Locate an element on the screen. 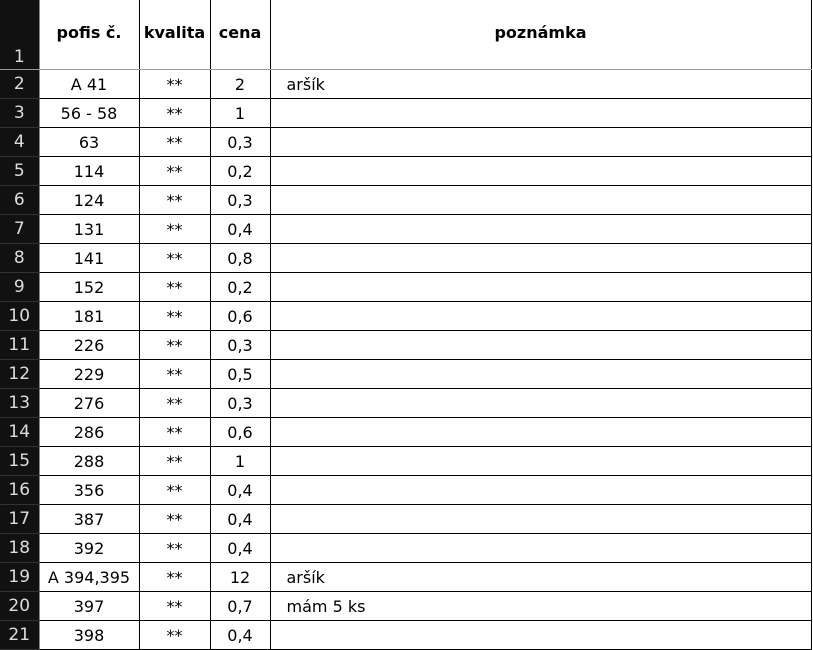 The height and width of the screenshot is (650, 813). row-header: 7 is located at coordinates (20, 229).